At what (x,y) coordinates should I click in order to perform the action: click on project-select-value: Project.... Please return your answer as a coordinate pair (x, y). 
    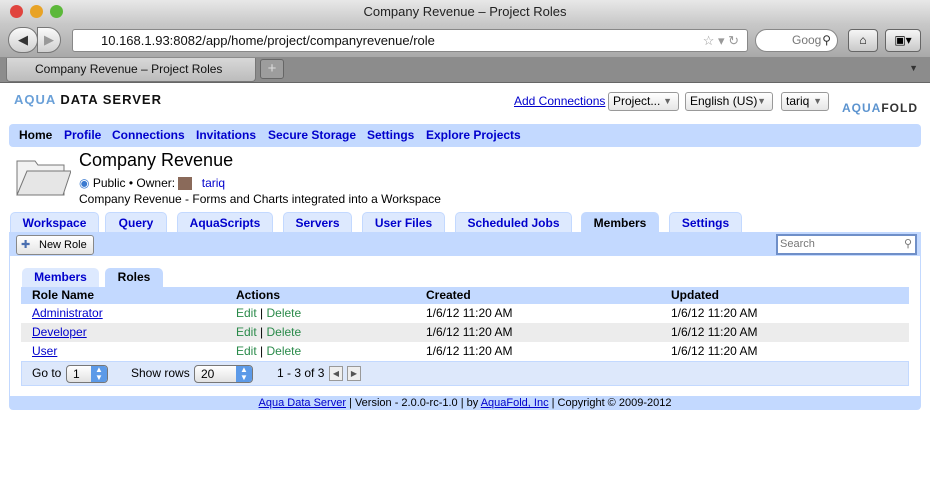
    Looking at the image, I should click on (637, 101).